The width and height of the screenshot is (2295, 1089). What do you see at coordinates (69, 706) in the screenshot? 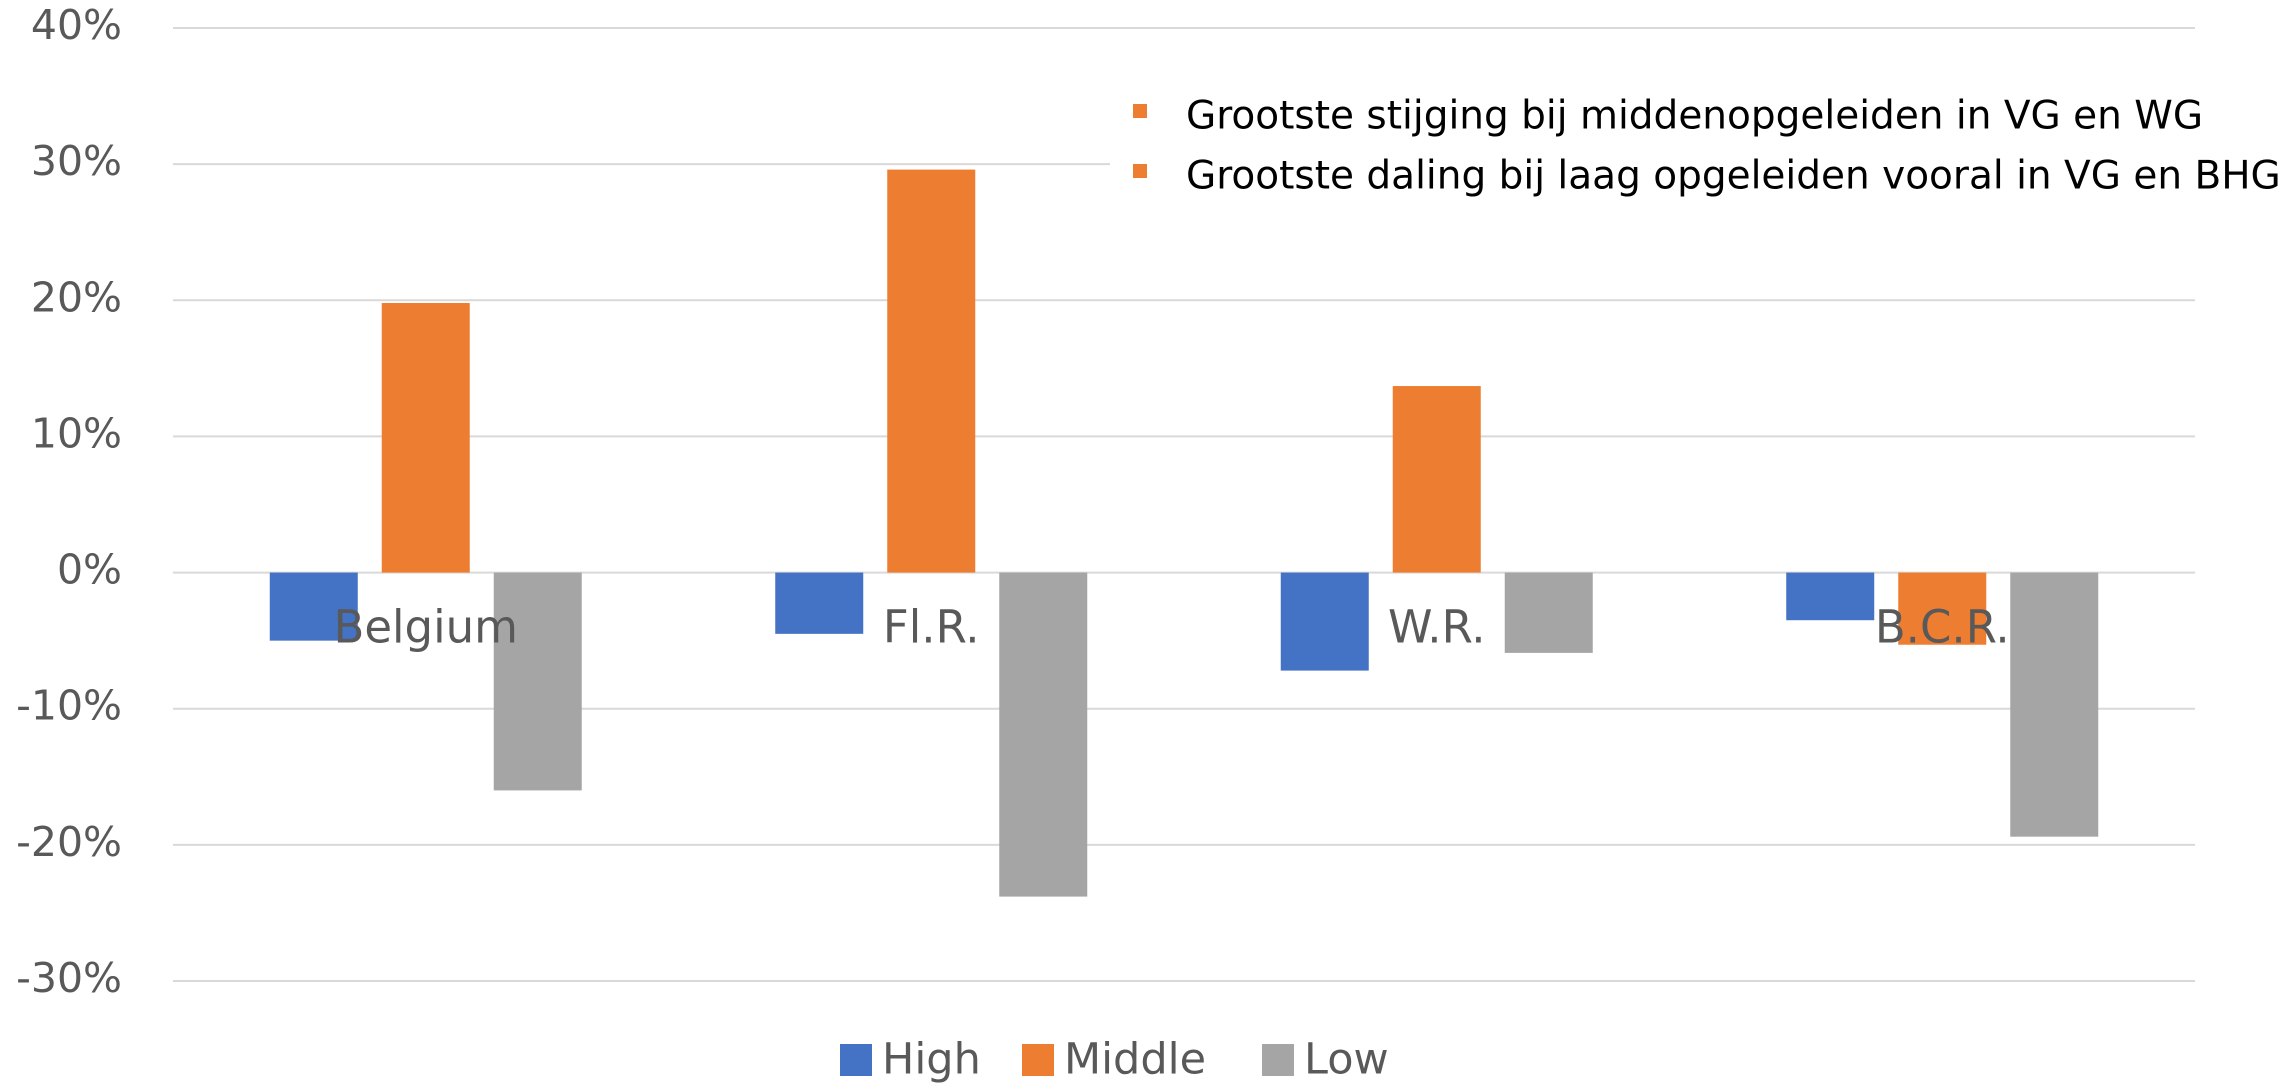
I see `y-tick-label: -10%` at bounding box center [69, 706].